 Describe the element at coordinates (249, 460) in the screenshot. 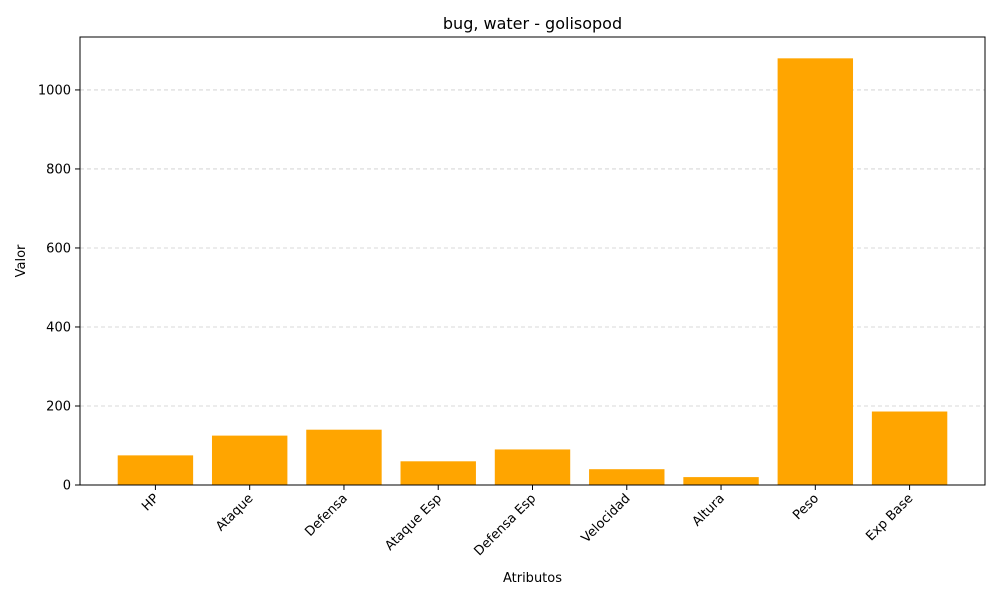

I see `bar-ataque` at that location.